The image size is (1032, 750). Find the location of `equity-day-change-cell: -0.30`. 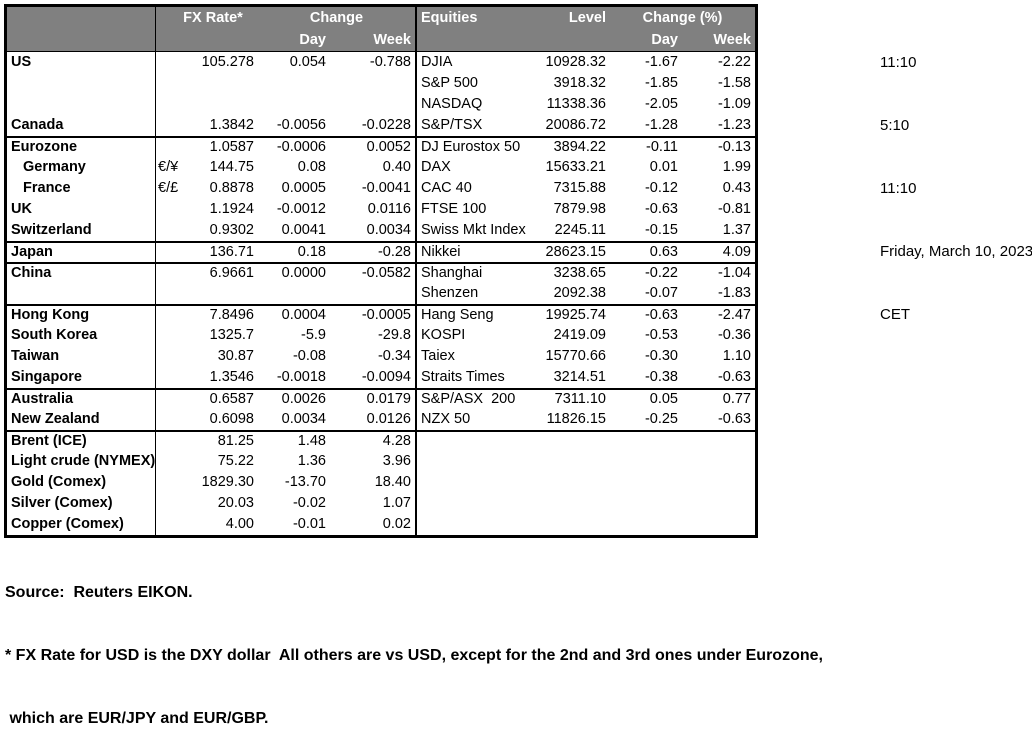

equity-day-change-cell: -0.30 is located at coordinates (661, 356).